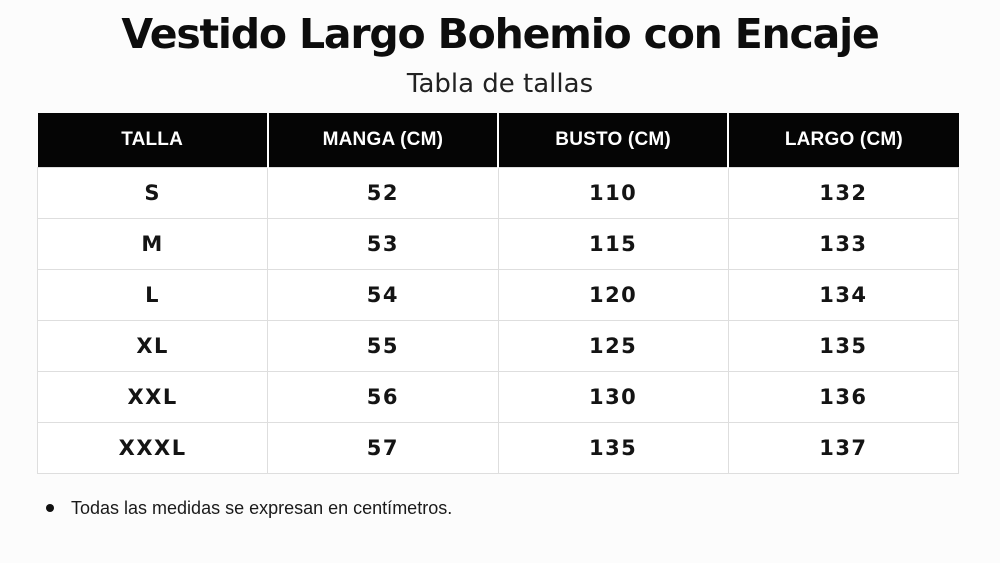 Image resolution: width=1000 pixels, height=563 pixels. What do you see at coordinates (612, 140) in the screenshot?
I see `column-header-busto: BUSTO (CM)` at bounding box center [612, 140].